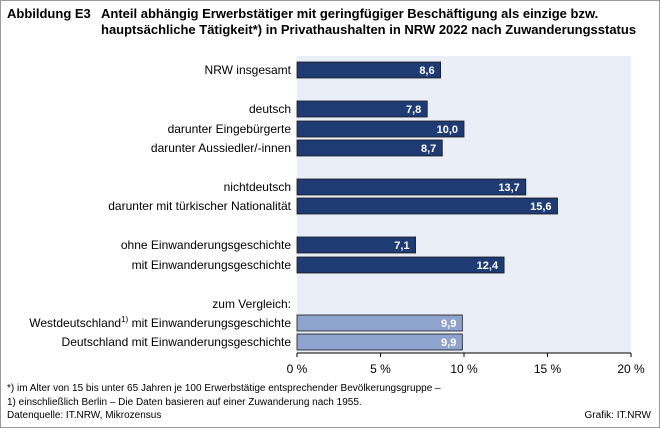 The width and height of the screenshot is (660, 428). I want to click on category-label: deutsch, so click(270, 109).